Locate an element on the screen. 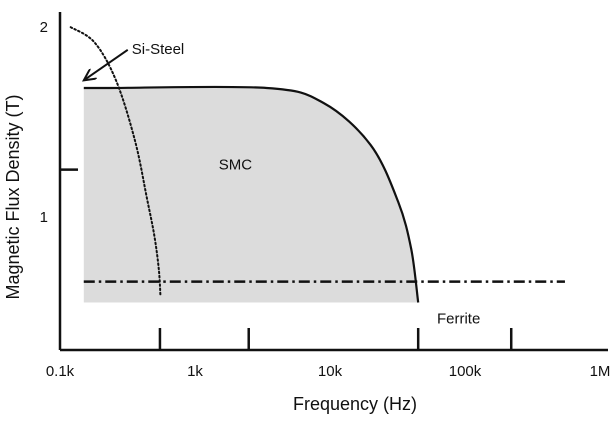 The height and width of the screenshot is (421, 614). x-tick-label-3: 100k is located at coordinates (465, 371).